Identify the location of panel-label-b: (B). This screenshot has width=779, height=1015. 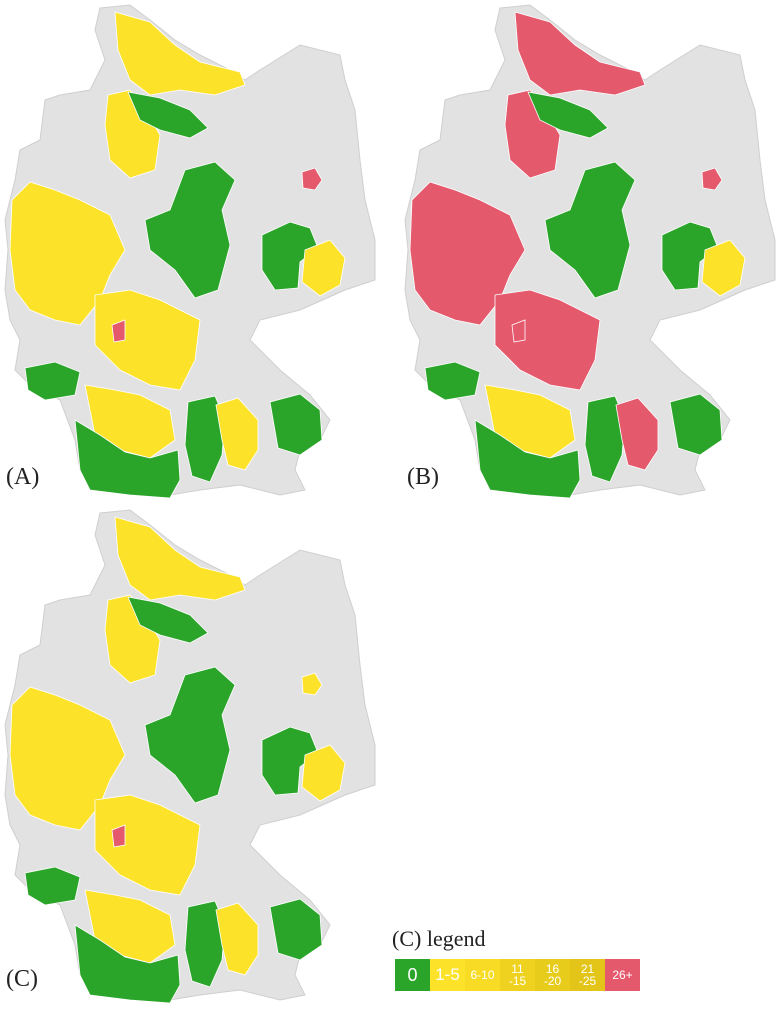
(423, 477).